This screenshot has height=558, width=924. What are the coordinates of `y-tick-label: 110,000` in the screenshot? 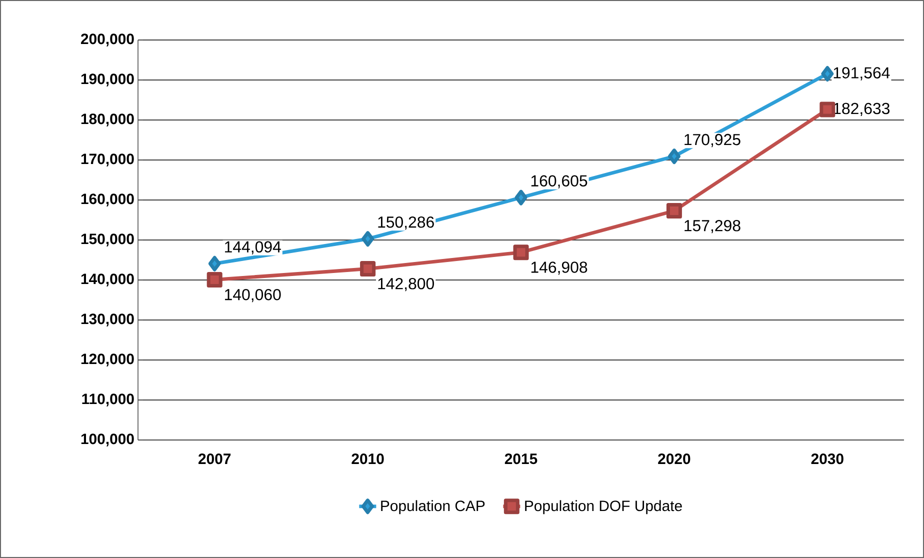 It's located at (108, 400).